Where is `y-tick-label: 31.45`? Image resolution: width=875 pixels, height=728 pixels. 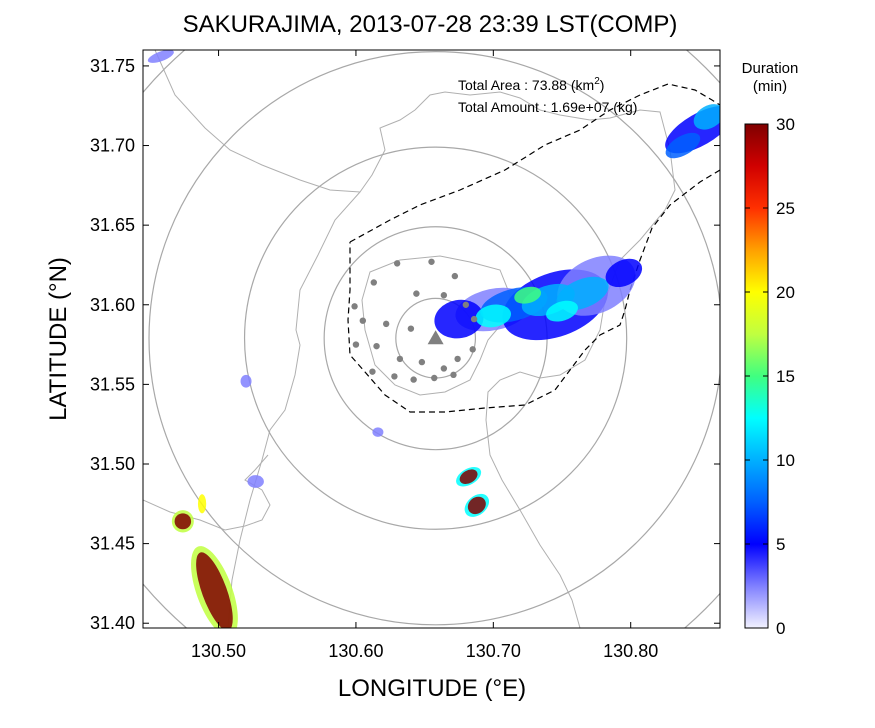 y-tick-label: 31.45 is located at coordinates (112, 544).